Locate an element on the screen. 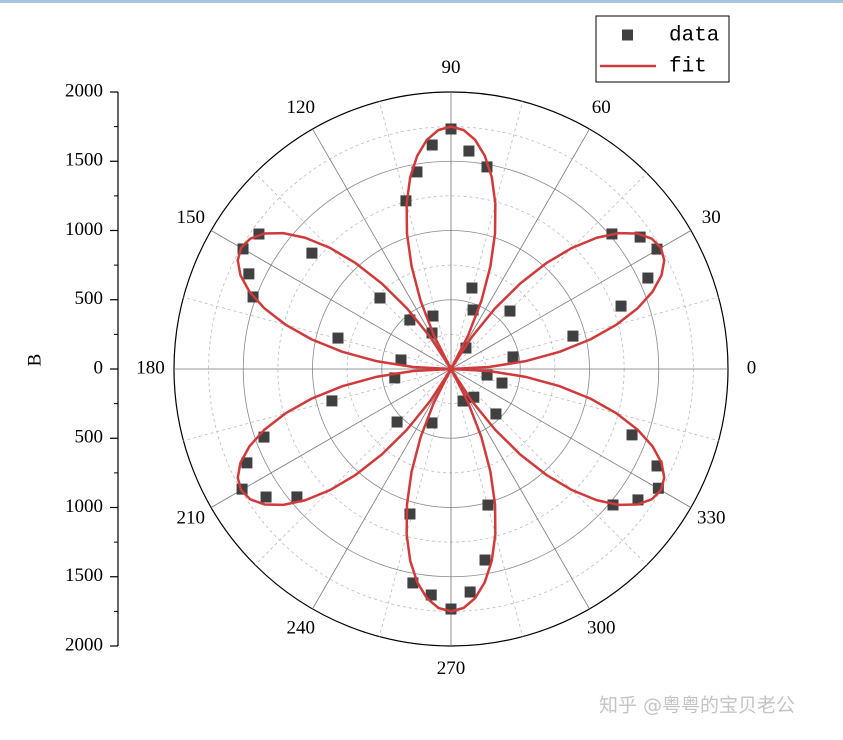 The width and height of the screenshot is (843, 740). legend-marker is located at coordinates (627, 35).